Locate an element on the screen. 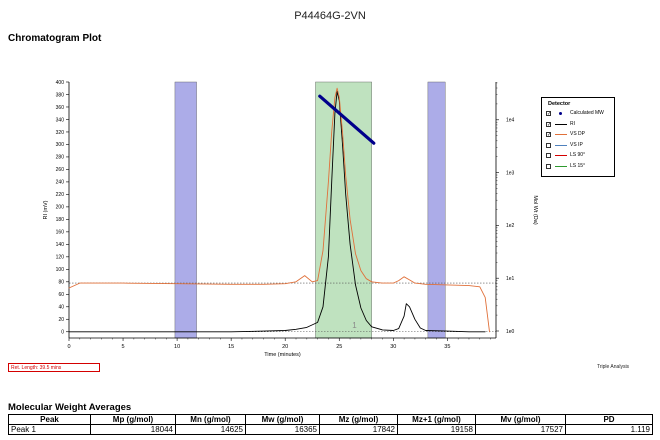 Image resolution: width=660 pixels, height=440 pixels. legend-label: LS 90° is located at coordinates (578, 155).